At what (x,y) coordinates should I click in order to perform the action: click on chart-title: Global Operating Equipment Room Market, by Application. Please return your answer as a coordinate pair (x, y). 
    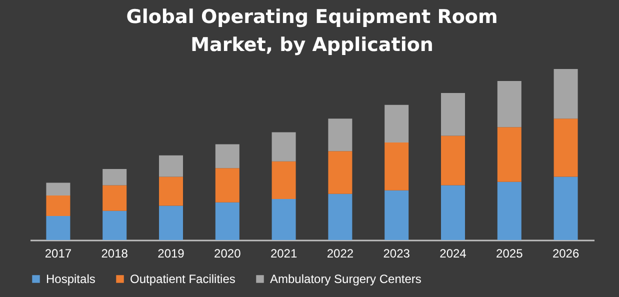
    Looking at the image, I should click on (312, 31).